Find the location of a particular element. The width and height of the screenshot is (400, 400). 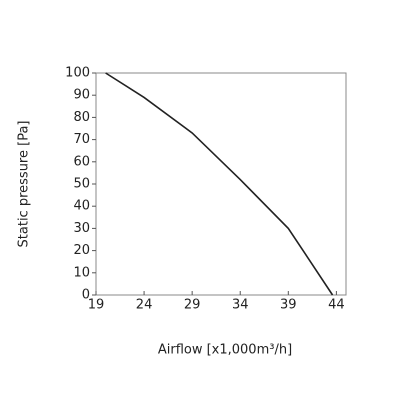

y-tick-label: 90 is located at coordinates (81, 95).